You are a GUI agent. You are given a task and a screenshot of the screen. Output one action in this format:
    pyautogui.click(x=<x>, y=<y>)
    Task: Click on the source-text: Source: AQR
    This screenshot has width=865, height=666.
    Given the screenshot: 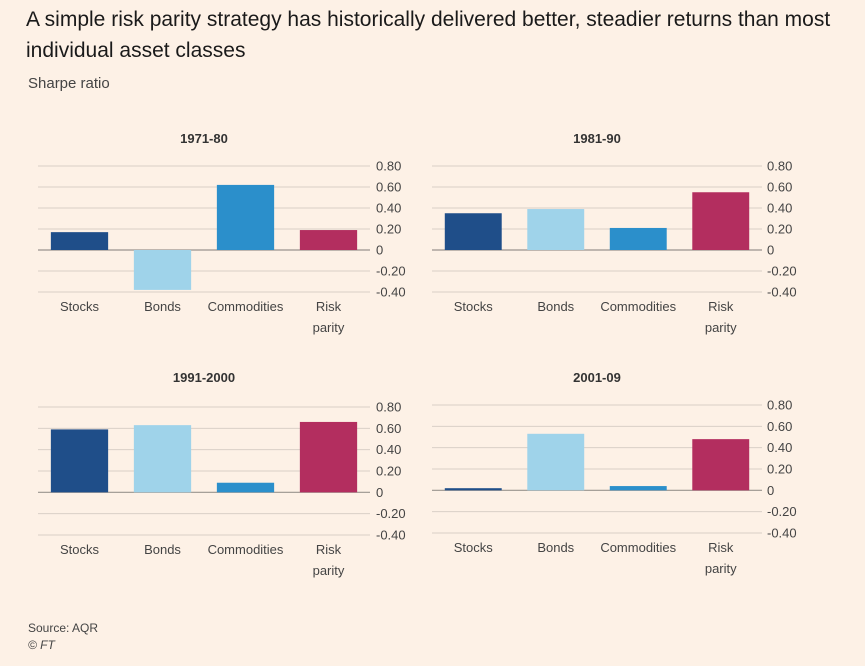 What is the action you would take?
    pyautogui.click(x=63, y=628)
    